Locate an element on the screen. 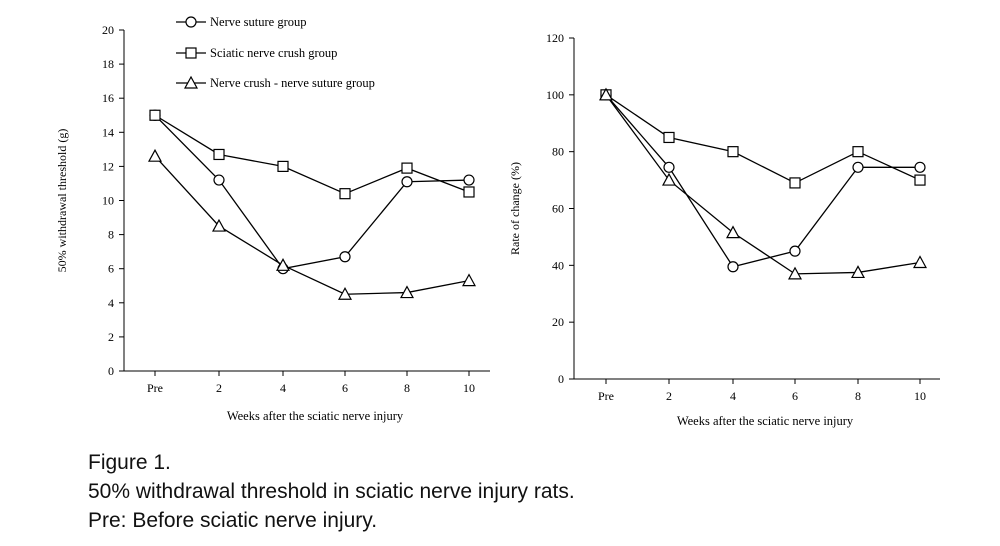  y-tick-label: 80 is located at coordinates (558, 152).